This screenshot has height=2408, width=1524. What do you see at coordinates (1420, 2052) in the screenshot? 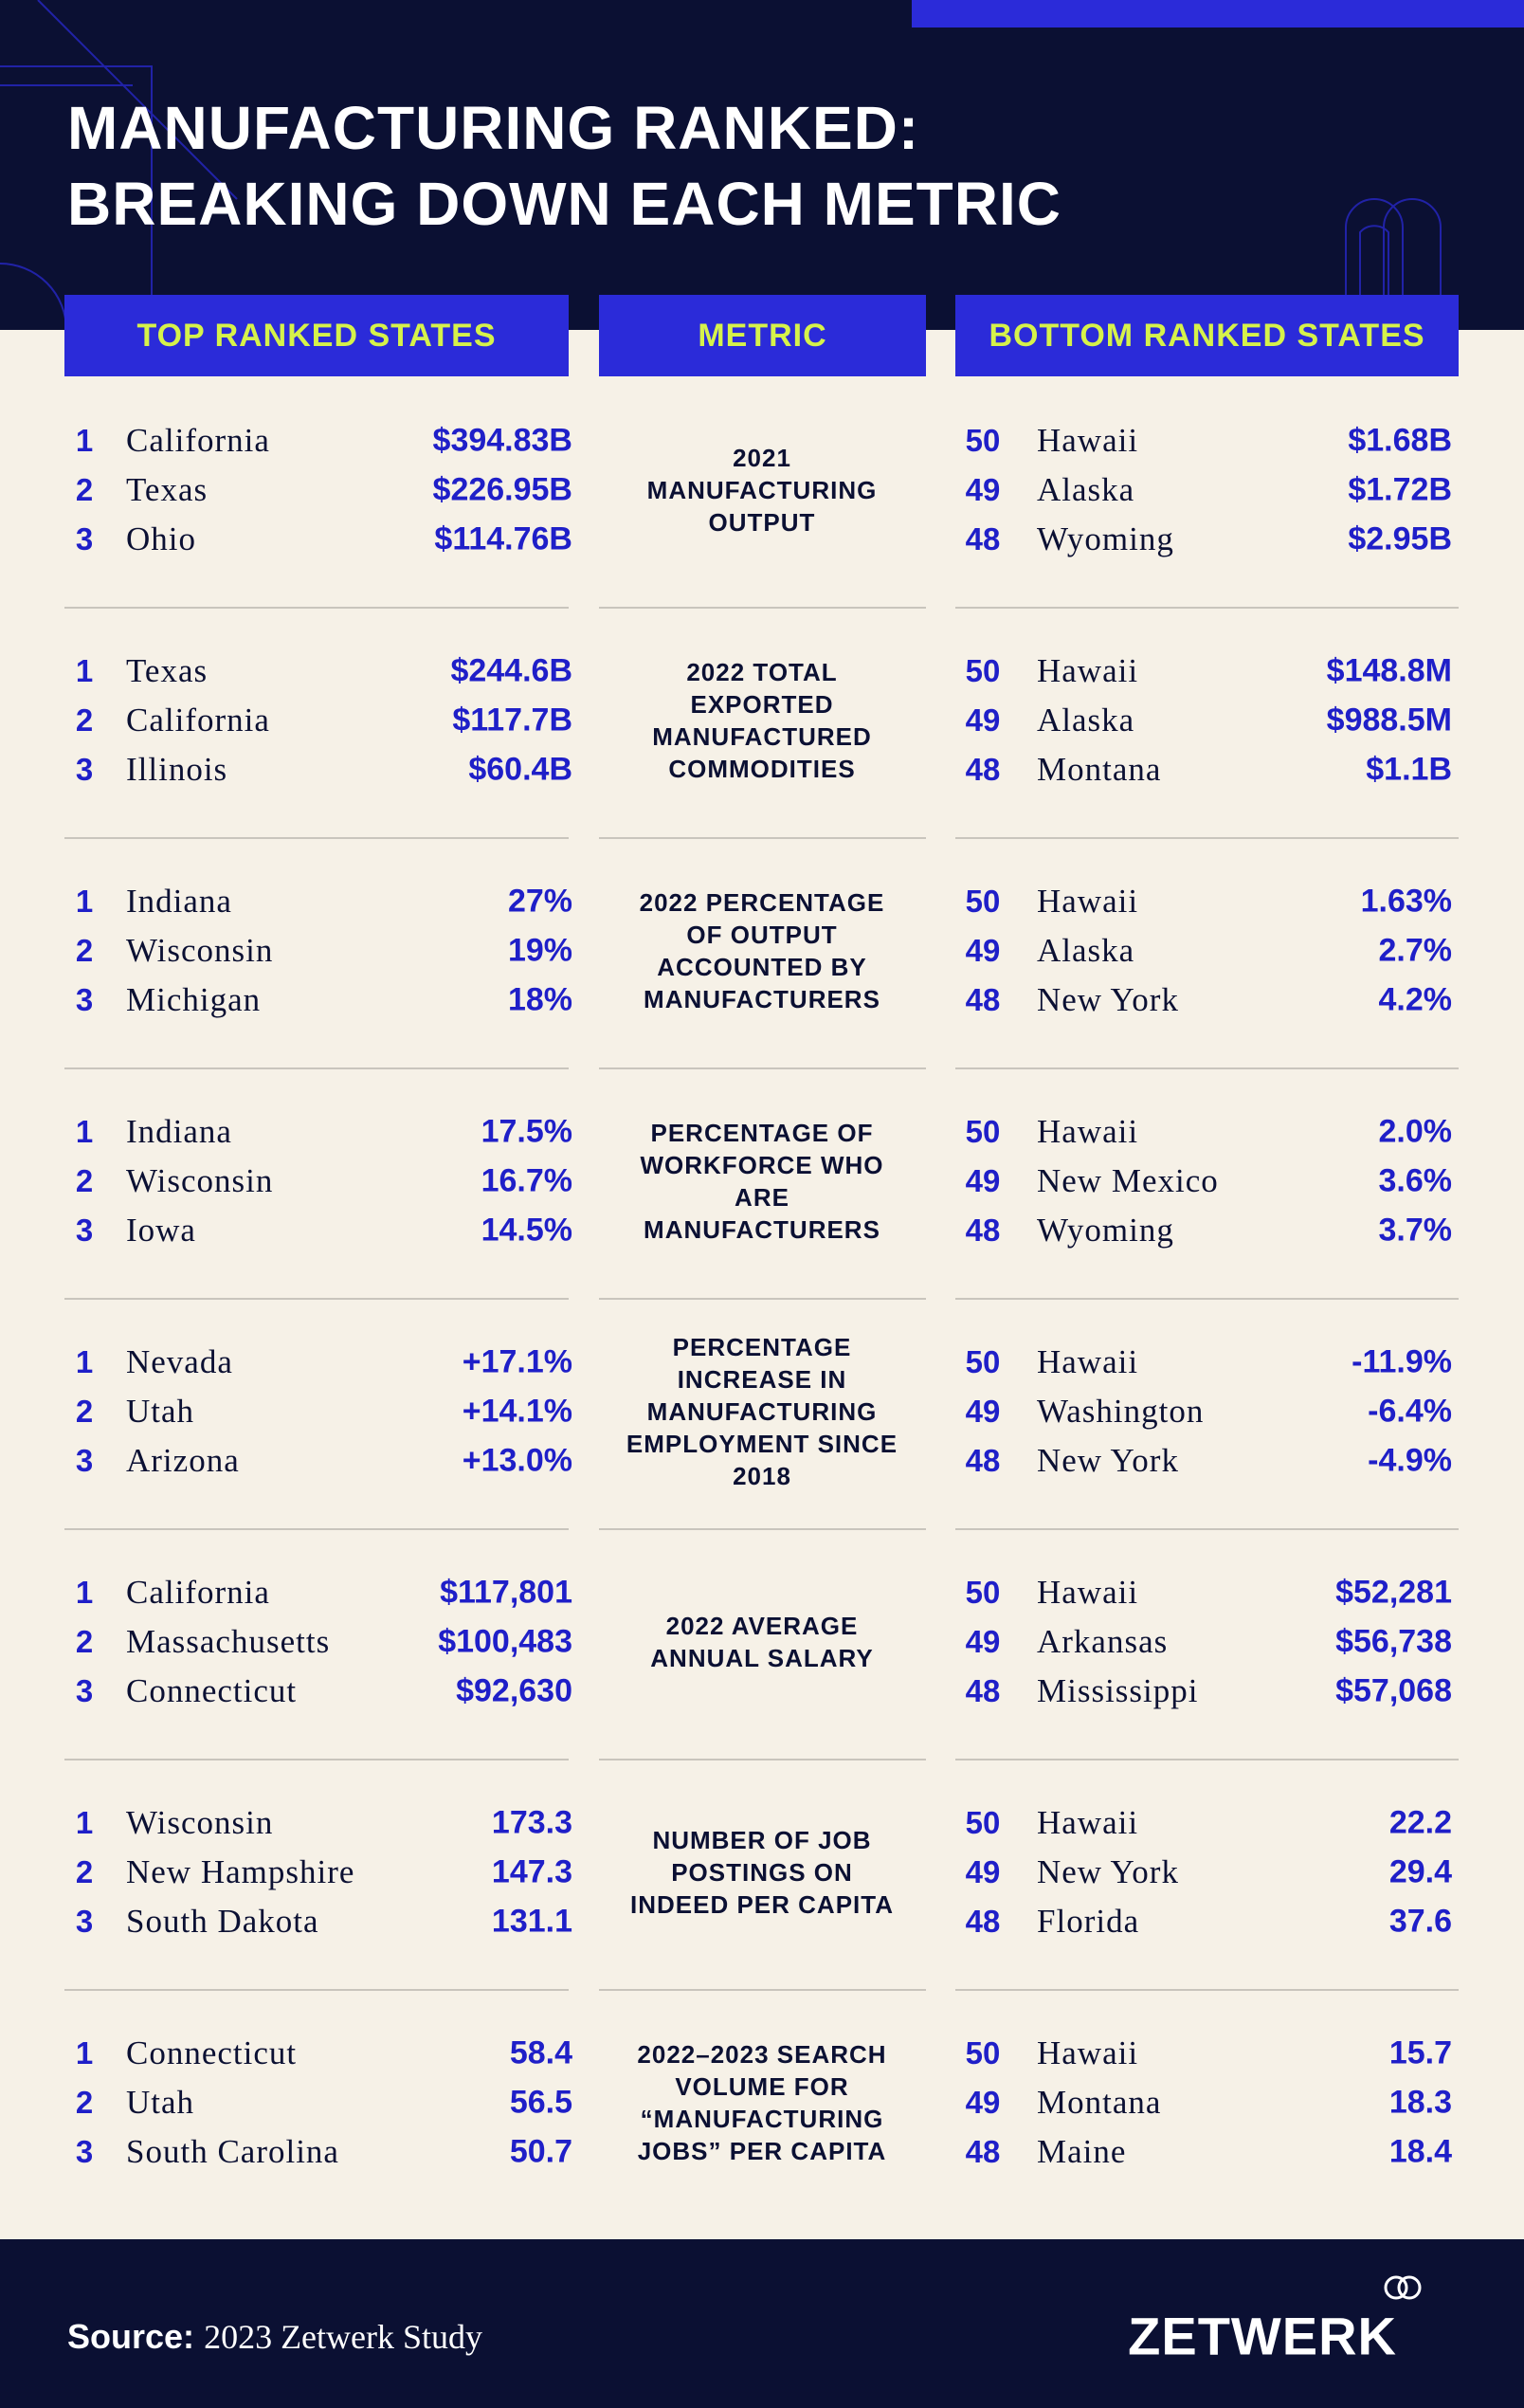
I see `value: 15.7` at bounding box center [1420, 2052].